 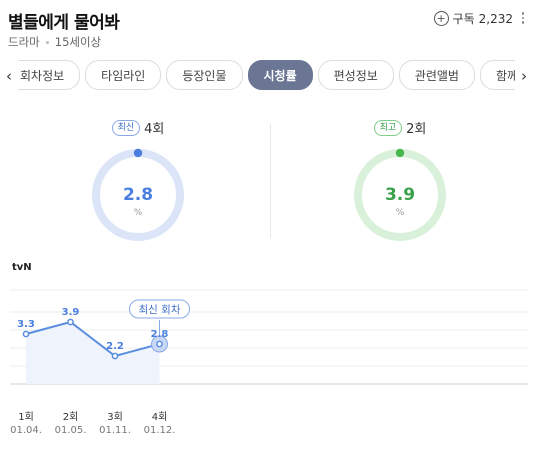 I want to click on tab-watch-together: 함께 볼, so click(x=497, y=75).